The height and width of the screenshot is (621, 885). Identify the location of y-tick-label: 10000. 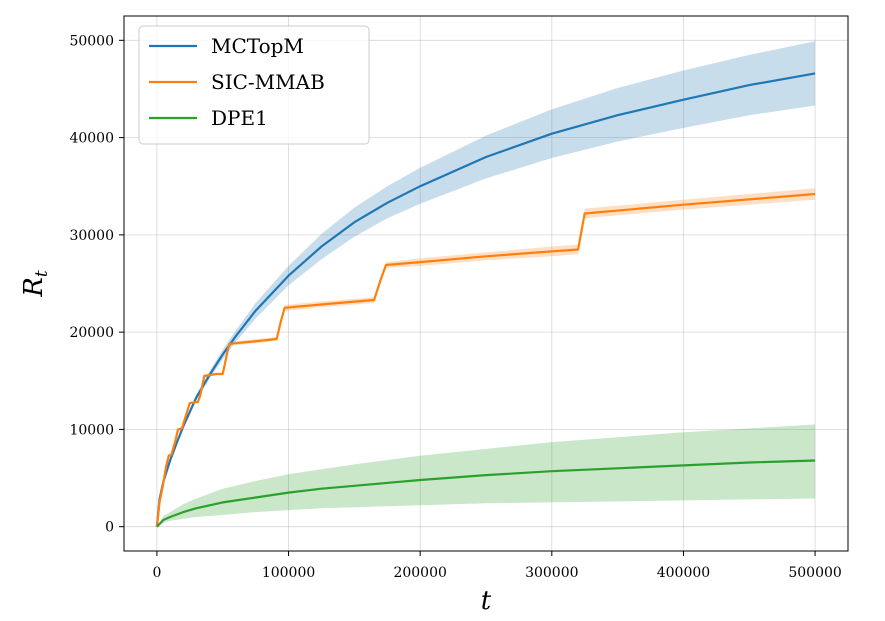
(91, 430).